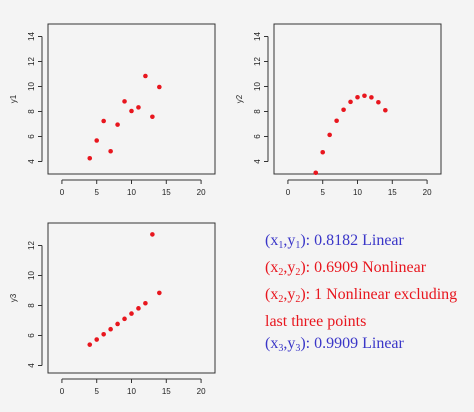 Image resolution: width=474 pixels, height=412 pixels. What do you see at coordinates (357, 207) in the screenshot?
I see `x-axis-label: x2` at bounding box center [357, 207].